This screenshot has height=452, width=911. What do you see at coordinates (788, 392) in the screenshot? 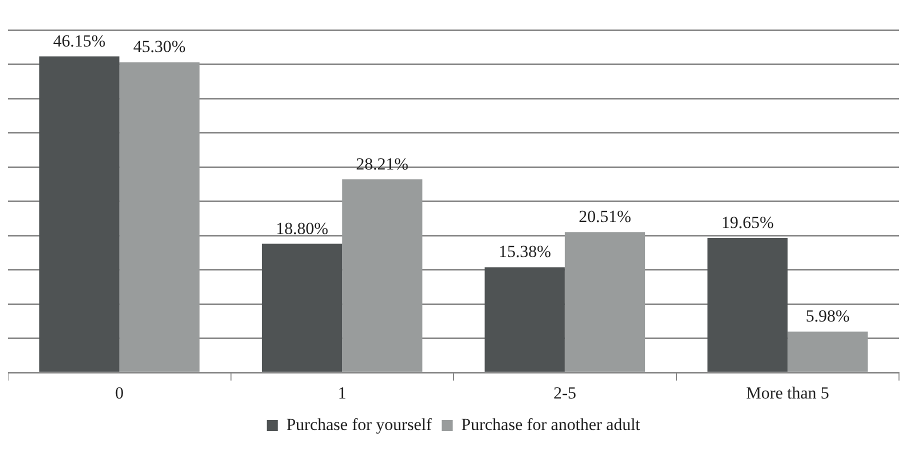
I see `x-tick-label: More than 5` at bounding box center [788, 392].